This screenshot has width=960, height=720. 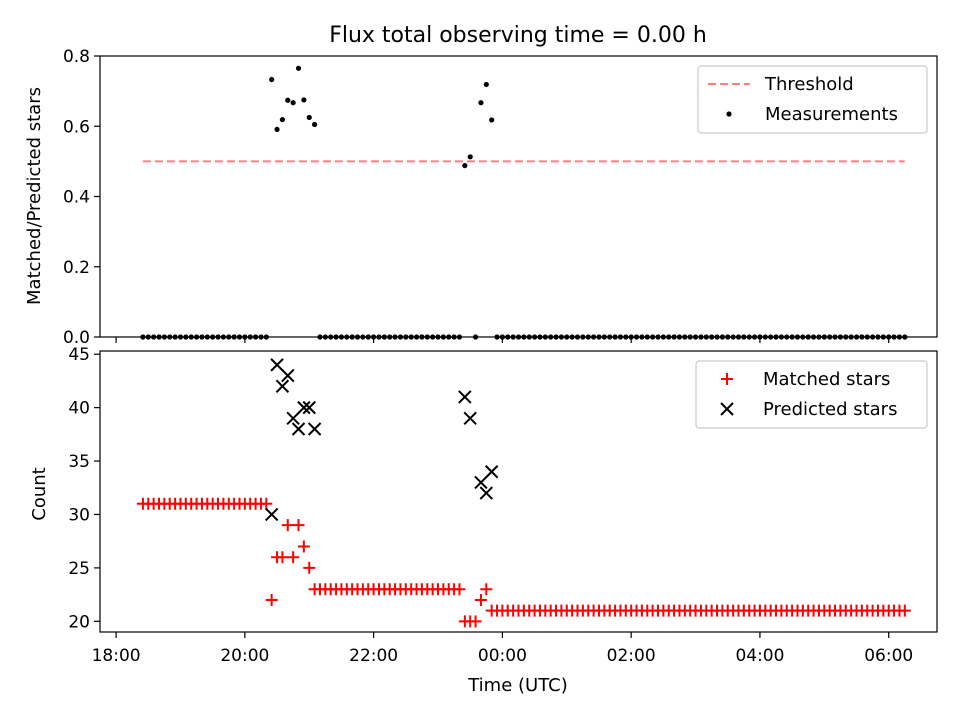 What do you see at coordinates (727, 379) in the screenshot?
I see `legend-matched-swatch` at bounding box center [727, 379].